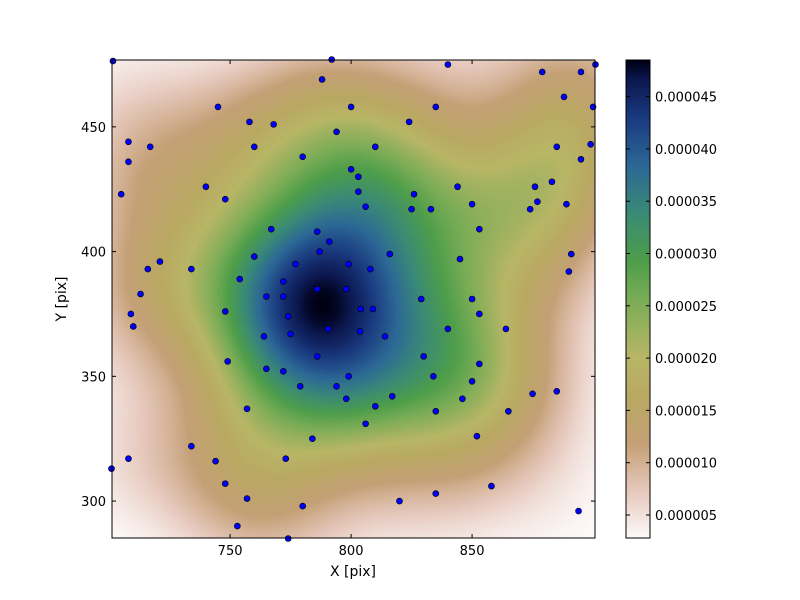 The image size is (800, 600). I want to click on colorbar-tick-label: 0.000005, so click(686, 516).